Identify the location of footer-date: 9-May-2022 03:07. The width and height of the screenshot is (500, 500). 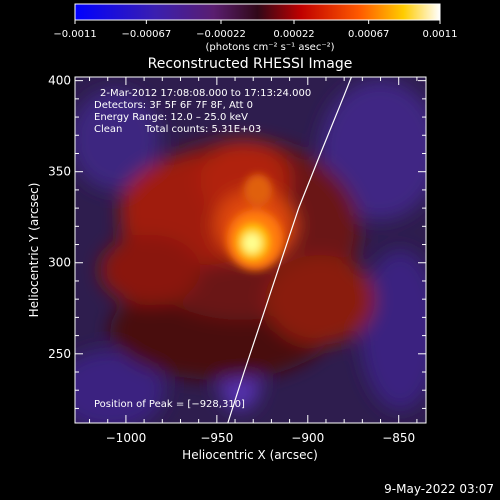
(439, 489).